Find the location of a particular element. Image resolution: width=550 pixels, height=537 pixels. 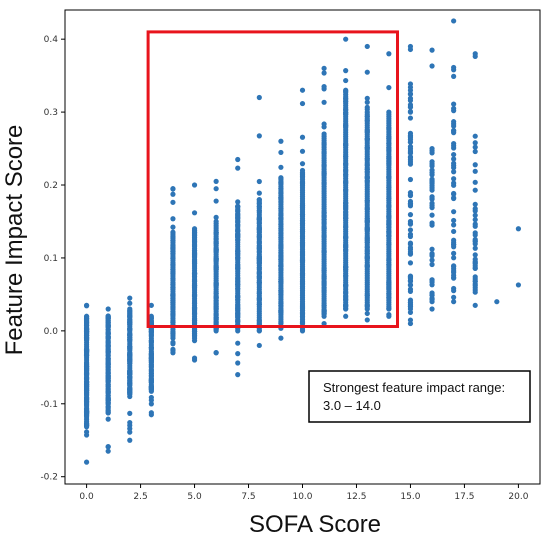

y-tick-label: 0.3 is located at coordinates (51, 113).